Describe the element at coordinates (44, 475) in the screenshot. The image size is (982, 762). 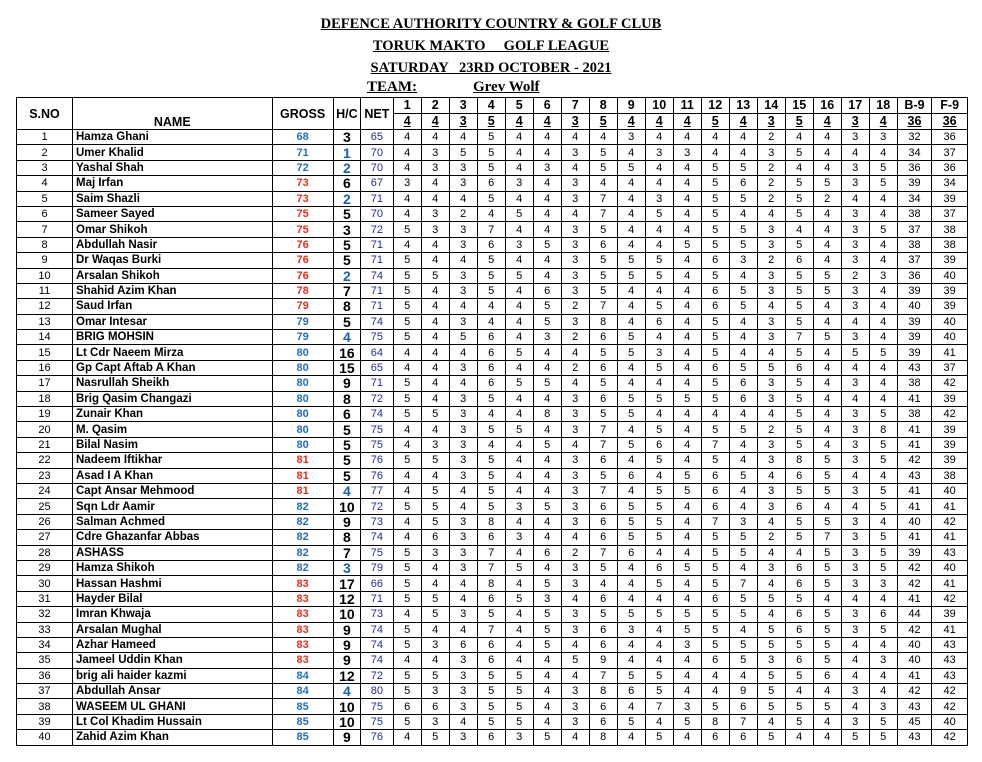
I see `serial-number: 23` at that location.